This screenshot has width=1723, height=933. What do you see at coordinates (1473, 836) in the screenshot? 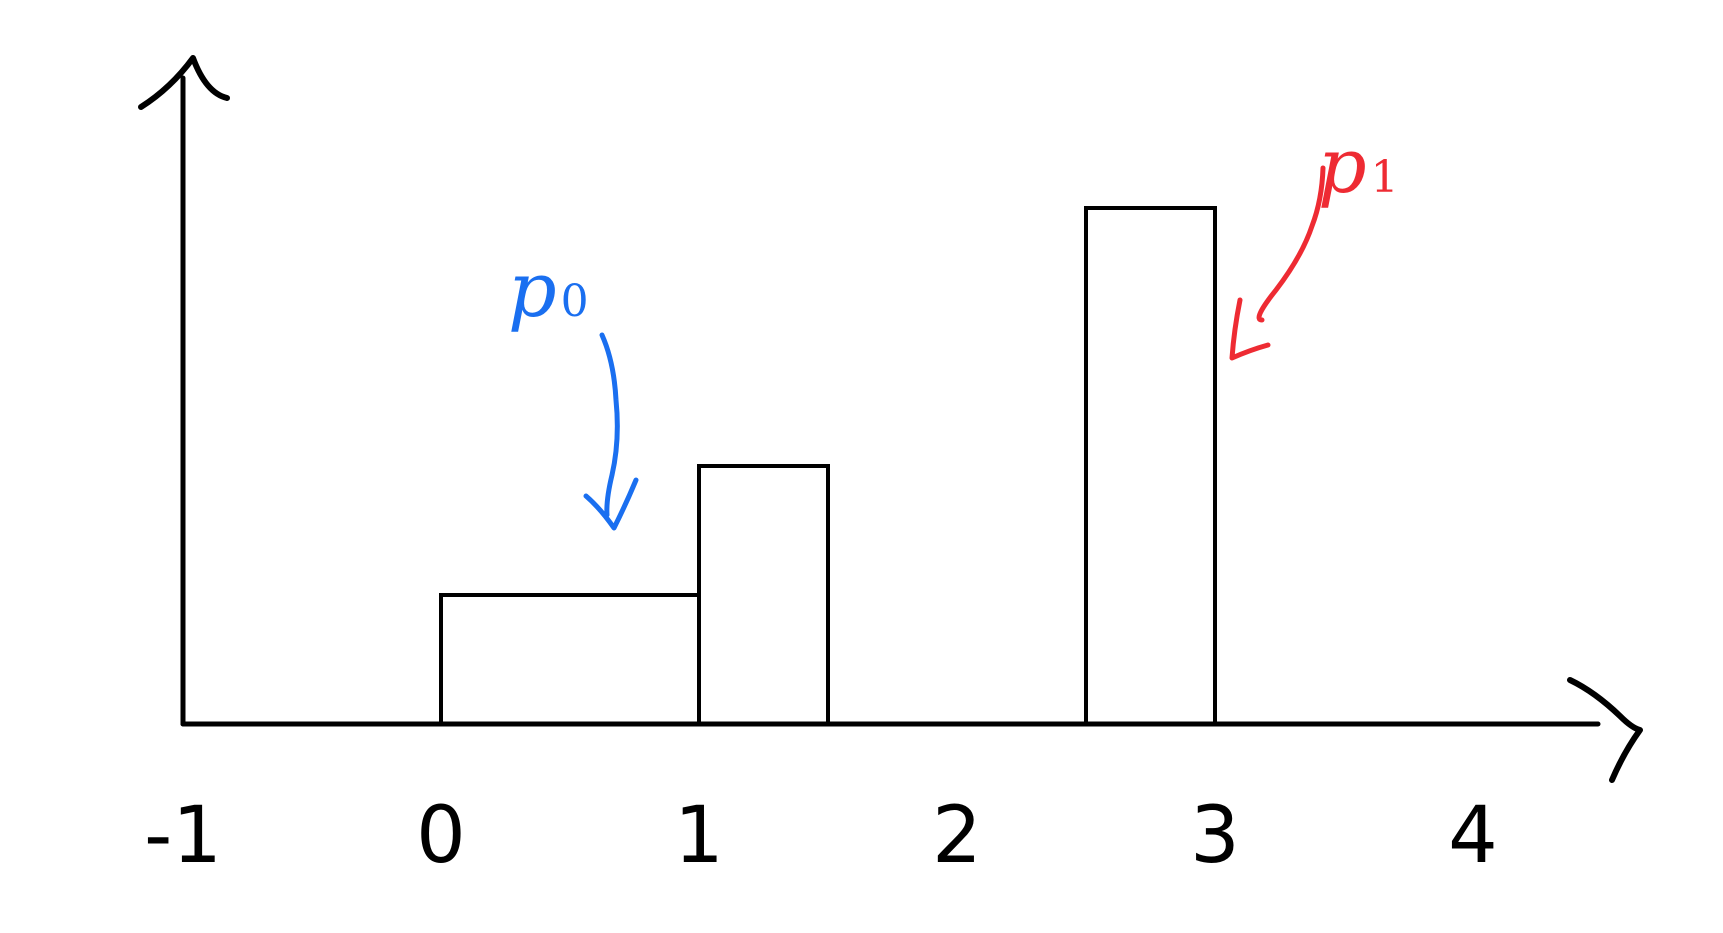
I see `x-tick-label: 4` at bounding box center [1473, 836].